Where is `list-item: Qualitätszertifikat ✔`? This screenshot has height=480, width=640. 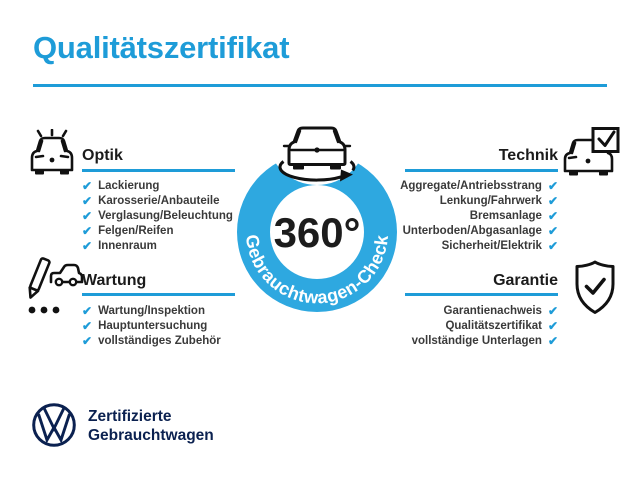 list-item: Qualitätszertifikat ✔ is located at coordinates (485, 325).